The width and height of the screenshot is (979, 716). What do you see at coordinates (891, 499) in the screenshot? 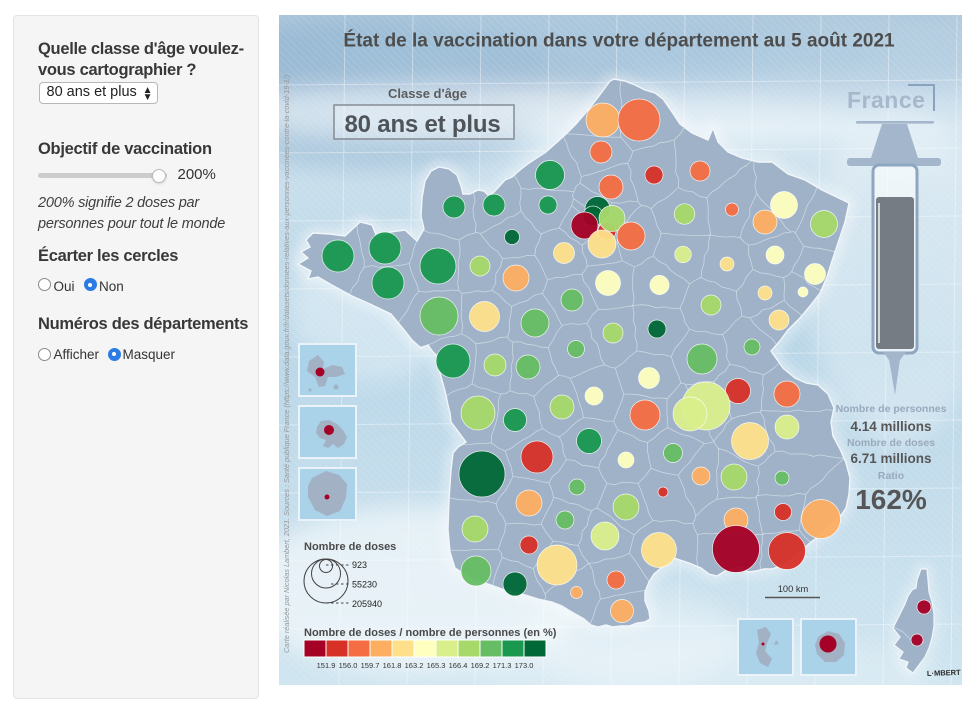
I see `svg-text: 162%` at bounding box center [891, 499].